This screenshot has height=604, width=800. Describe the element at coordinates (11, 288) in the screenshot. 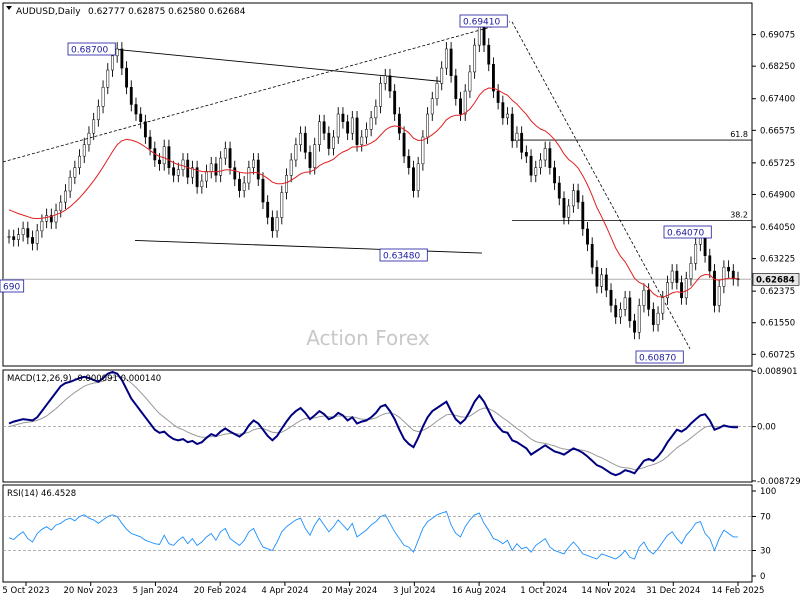

I see `annotation-left-cut: 690` at that location.